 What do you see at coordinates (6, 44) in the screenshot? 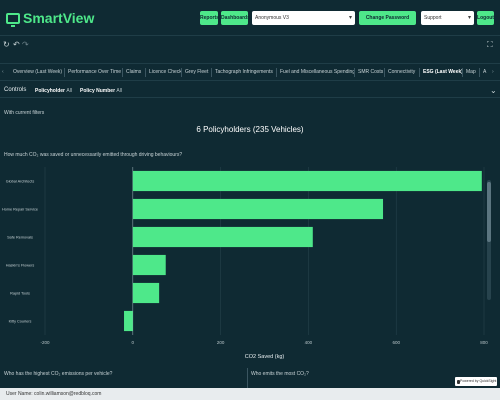
I see `refresh-icon: ↻` at bounding box center [6, 44].